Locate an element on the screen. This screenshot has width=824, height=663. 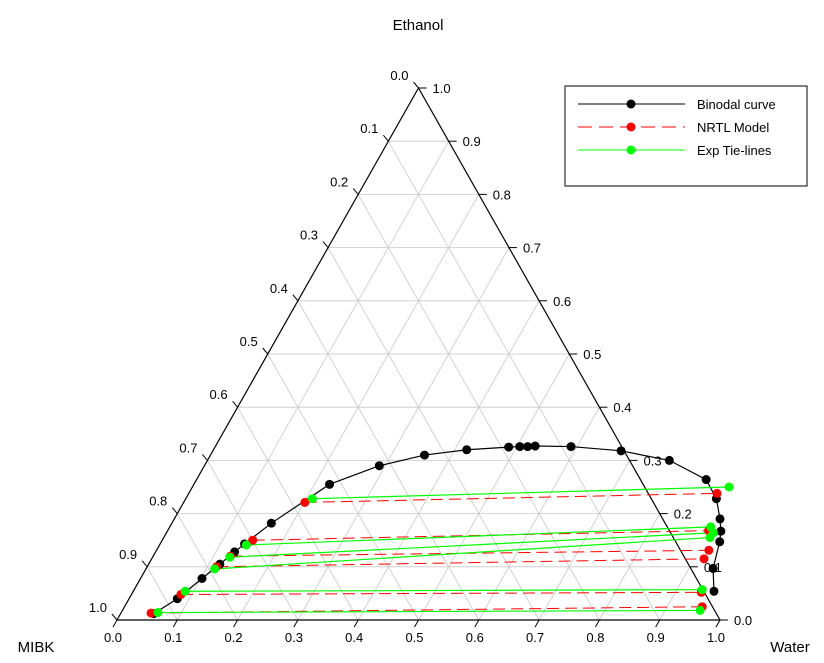
tick-label-left: 0.2 is located at coordinates (339, 181).